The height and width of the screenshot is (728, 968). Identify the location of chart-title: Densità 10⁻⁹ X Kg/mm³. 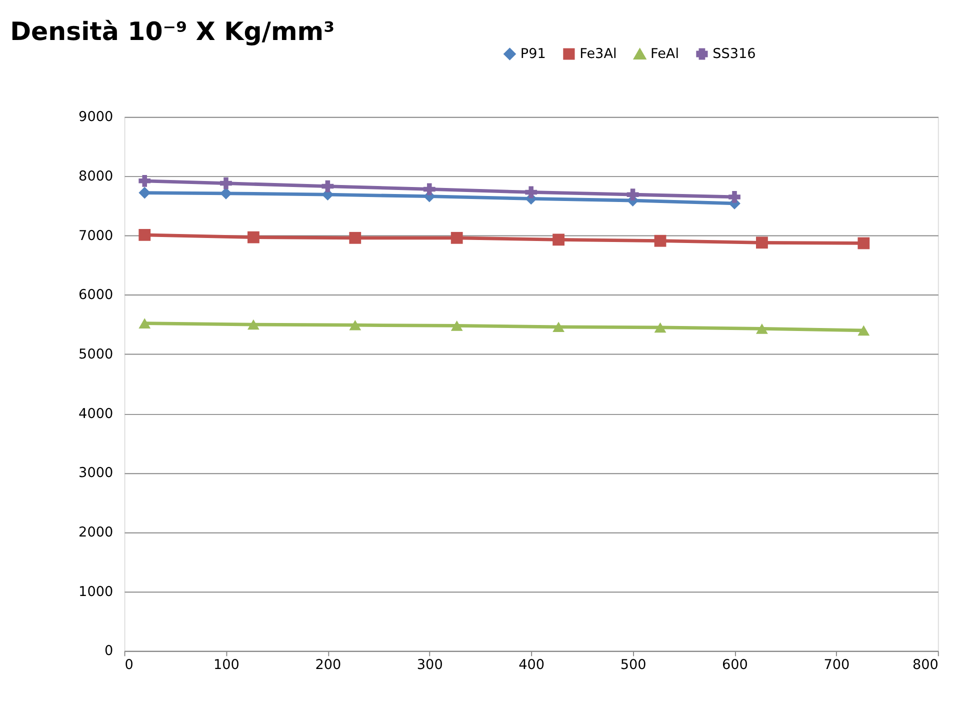
(172, 31).